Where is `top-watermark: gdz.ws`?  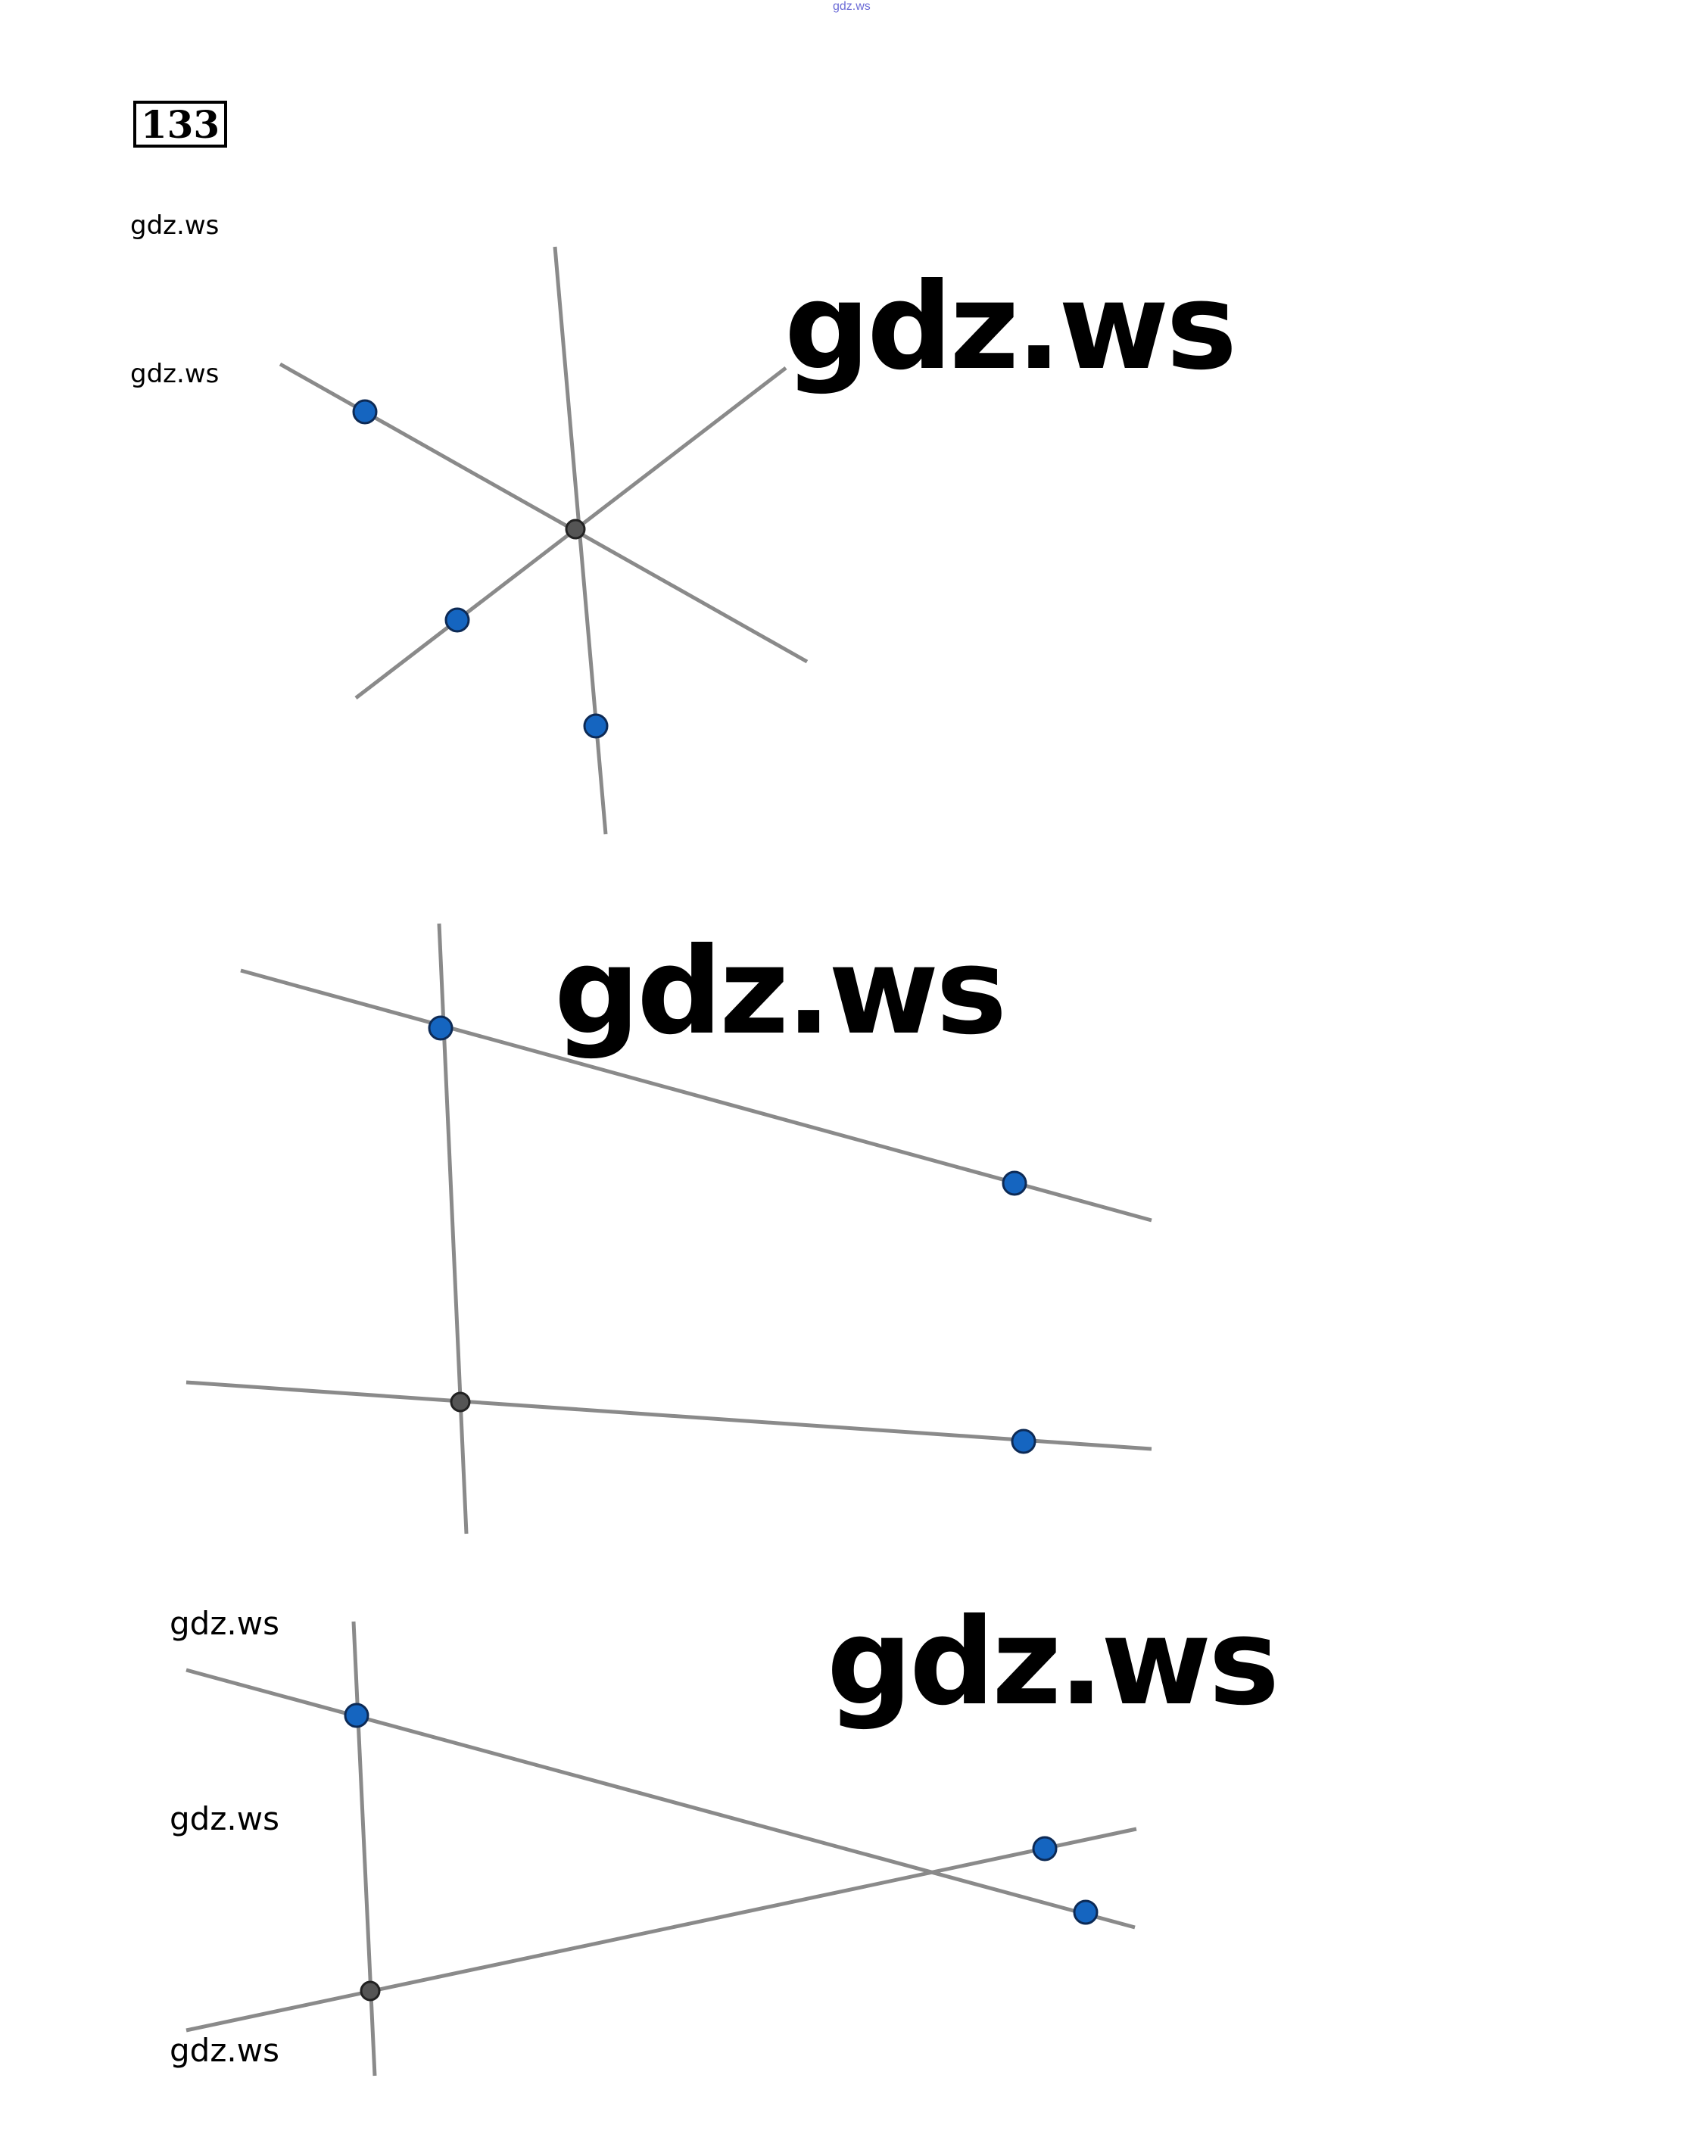 top-watermark: gdz.ws is located at coordinates (852, 6).